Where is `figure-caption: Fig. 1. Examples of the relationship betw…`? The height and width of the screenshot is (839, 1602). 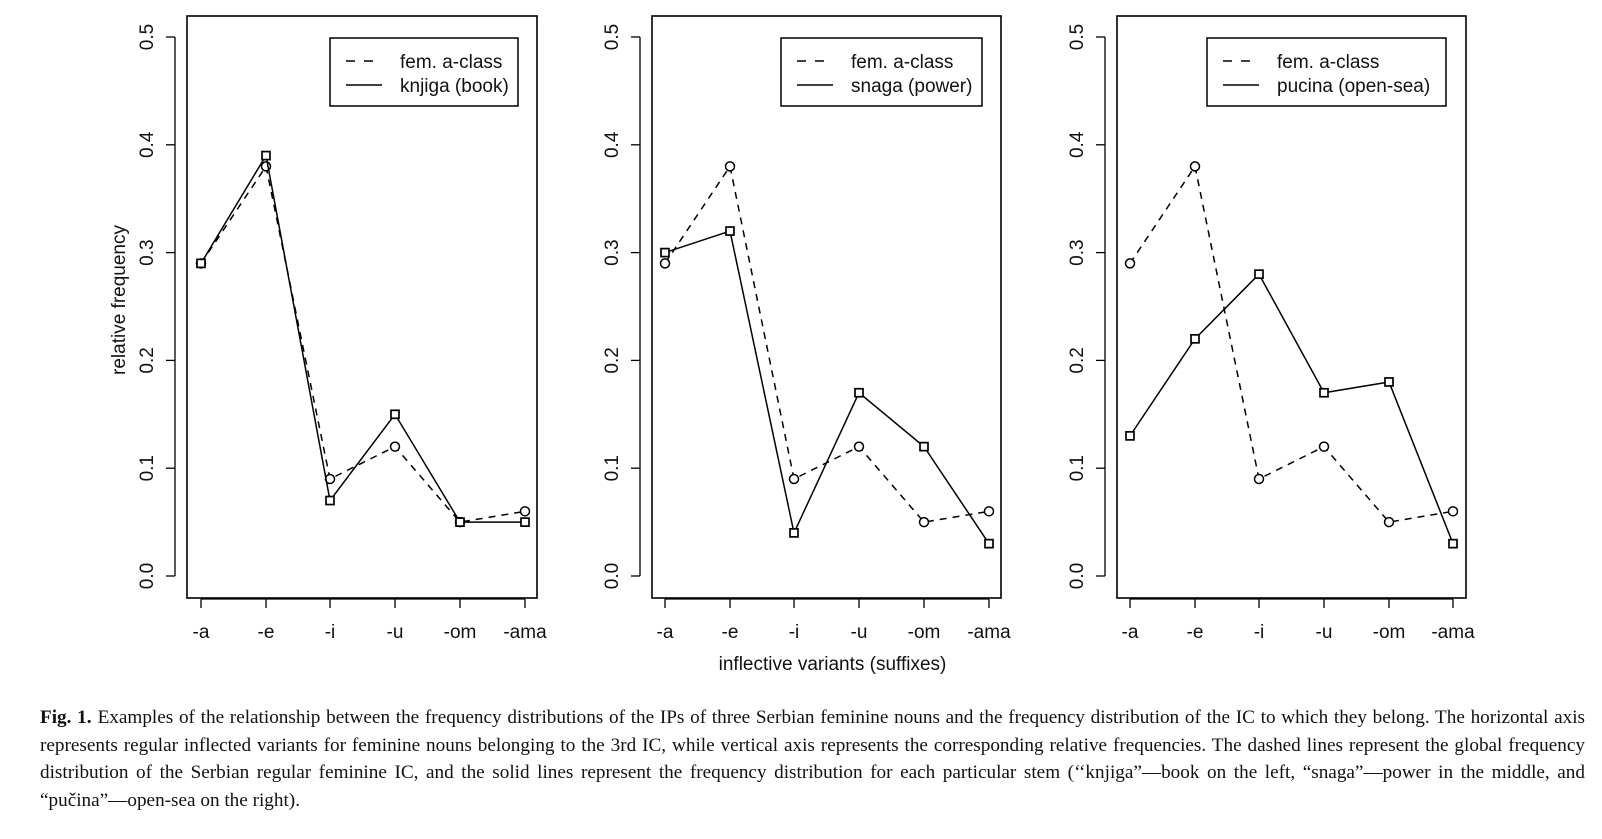
figure-caption: Fig. 1. Examples of the relationship betw… is located at coordinates (812, 759).